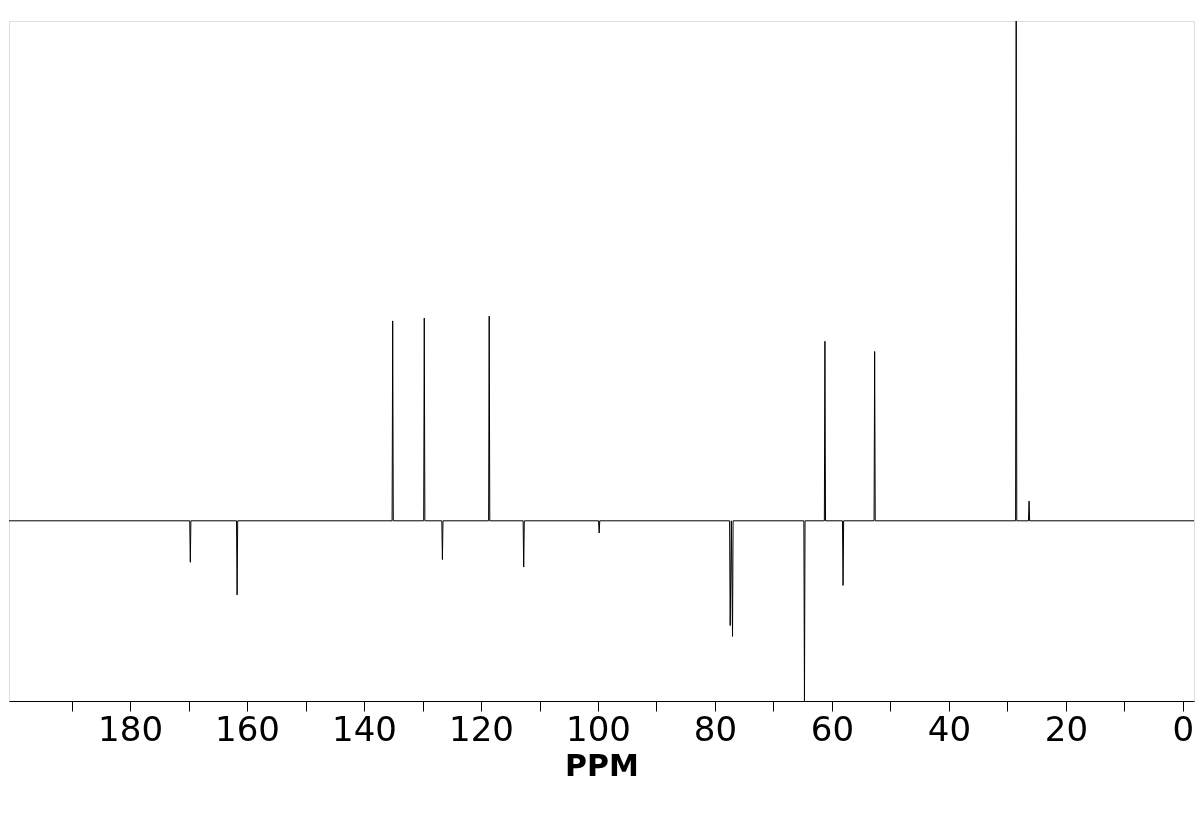 This screenshot has height=815, width=1204. Describe the element at coordinates (832, 728) in the screenshot. I see `x-tick-label: 60` at that location.